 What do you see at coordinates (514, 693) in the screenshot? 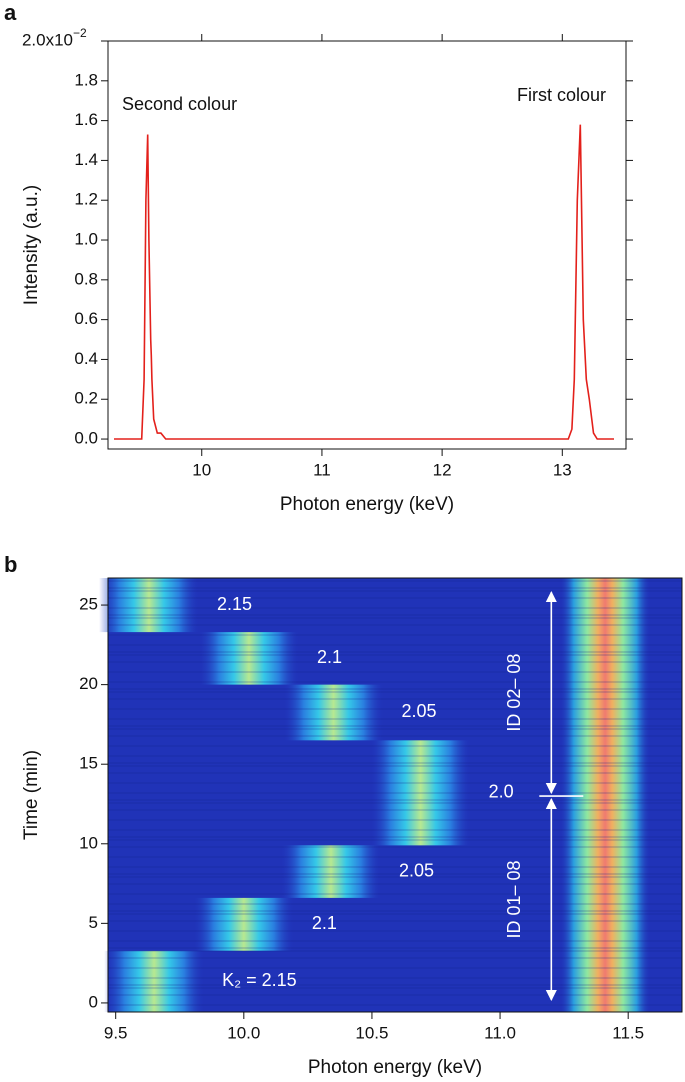
I see `interval-label: ID 02– 08` at bounding box center [514, 693].